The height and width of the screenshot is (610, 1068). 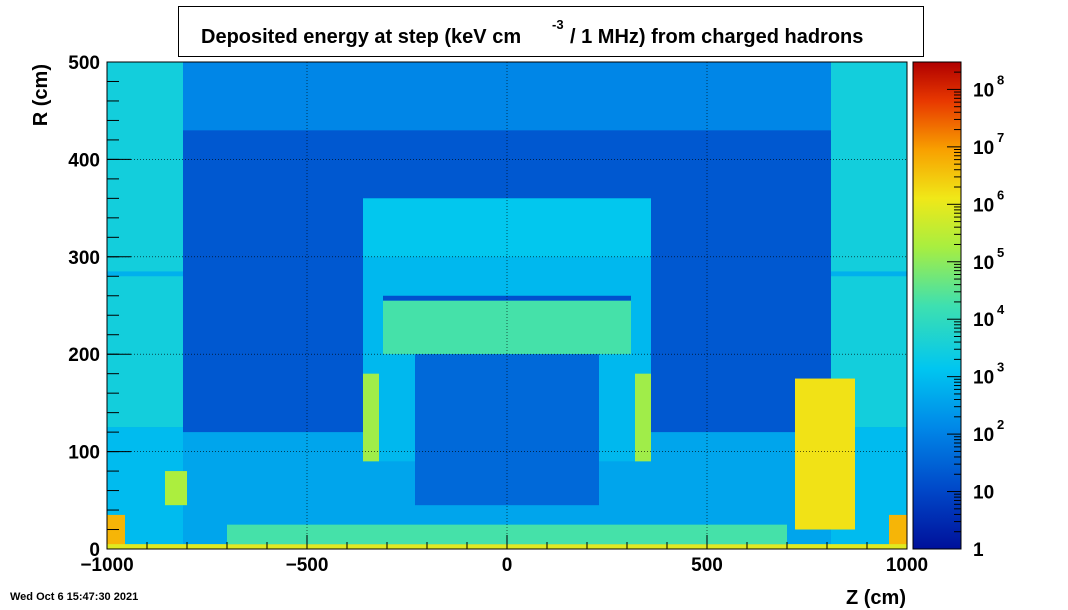 I want to click on y-tick-label: 100, so click(x=84, y=453).